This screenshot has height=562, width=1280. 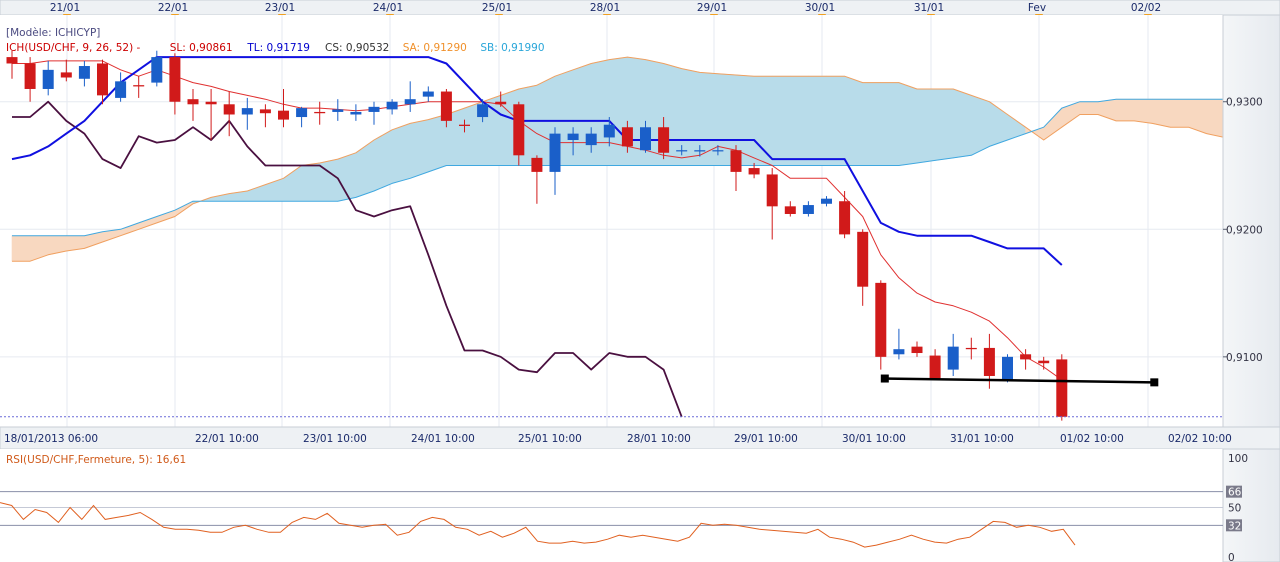 I want to click on rsi-line, so click(x=538, y=525).